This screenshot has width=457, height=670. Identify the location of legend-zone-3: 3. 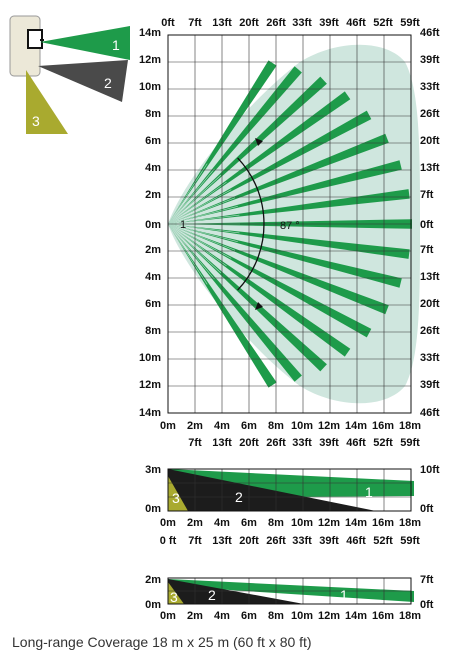
(47, 102).